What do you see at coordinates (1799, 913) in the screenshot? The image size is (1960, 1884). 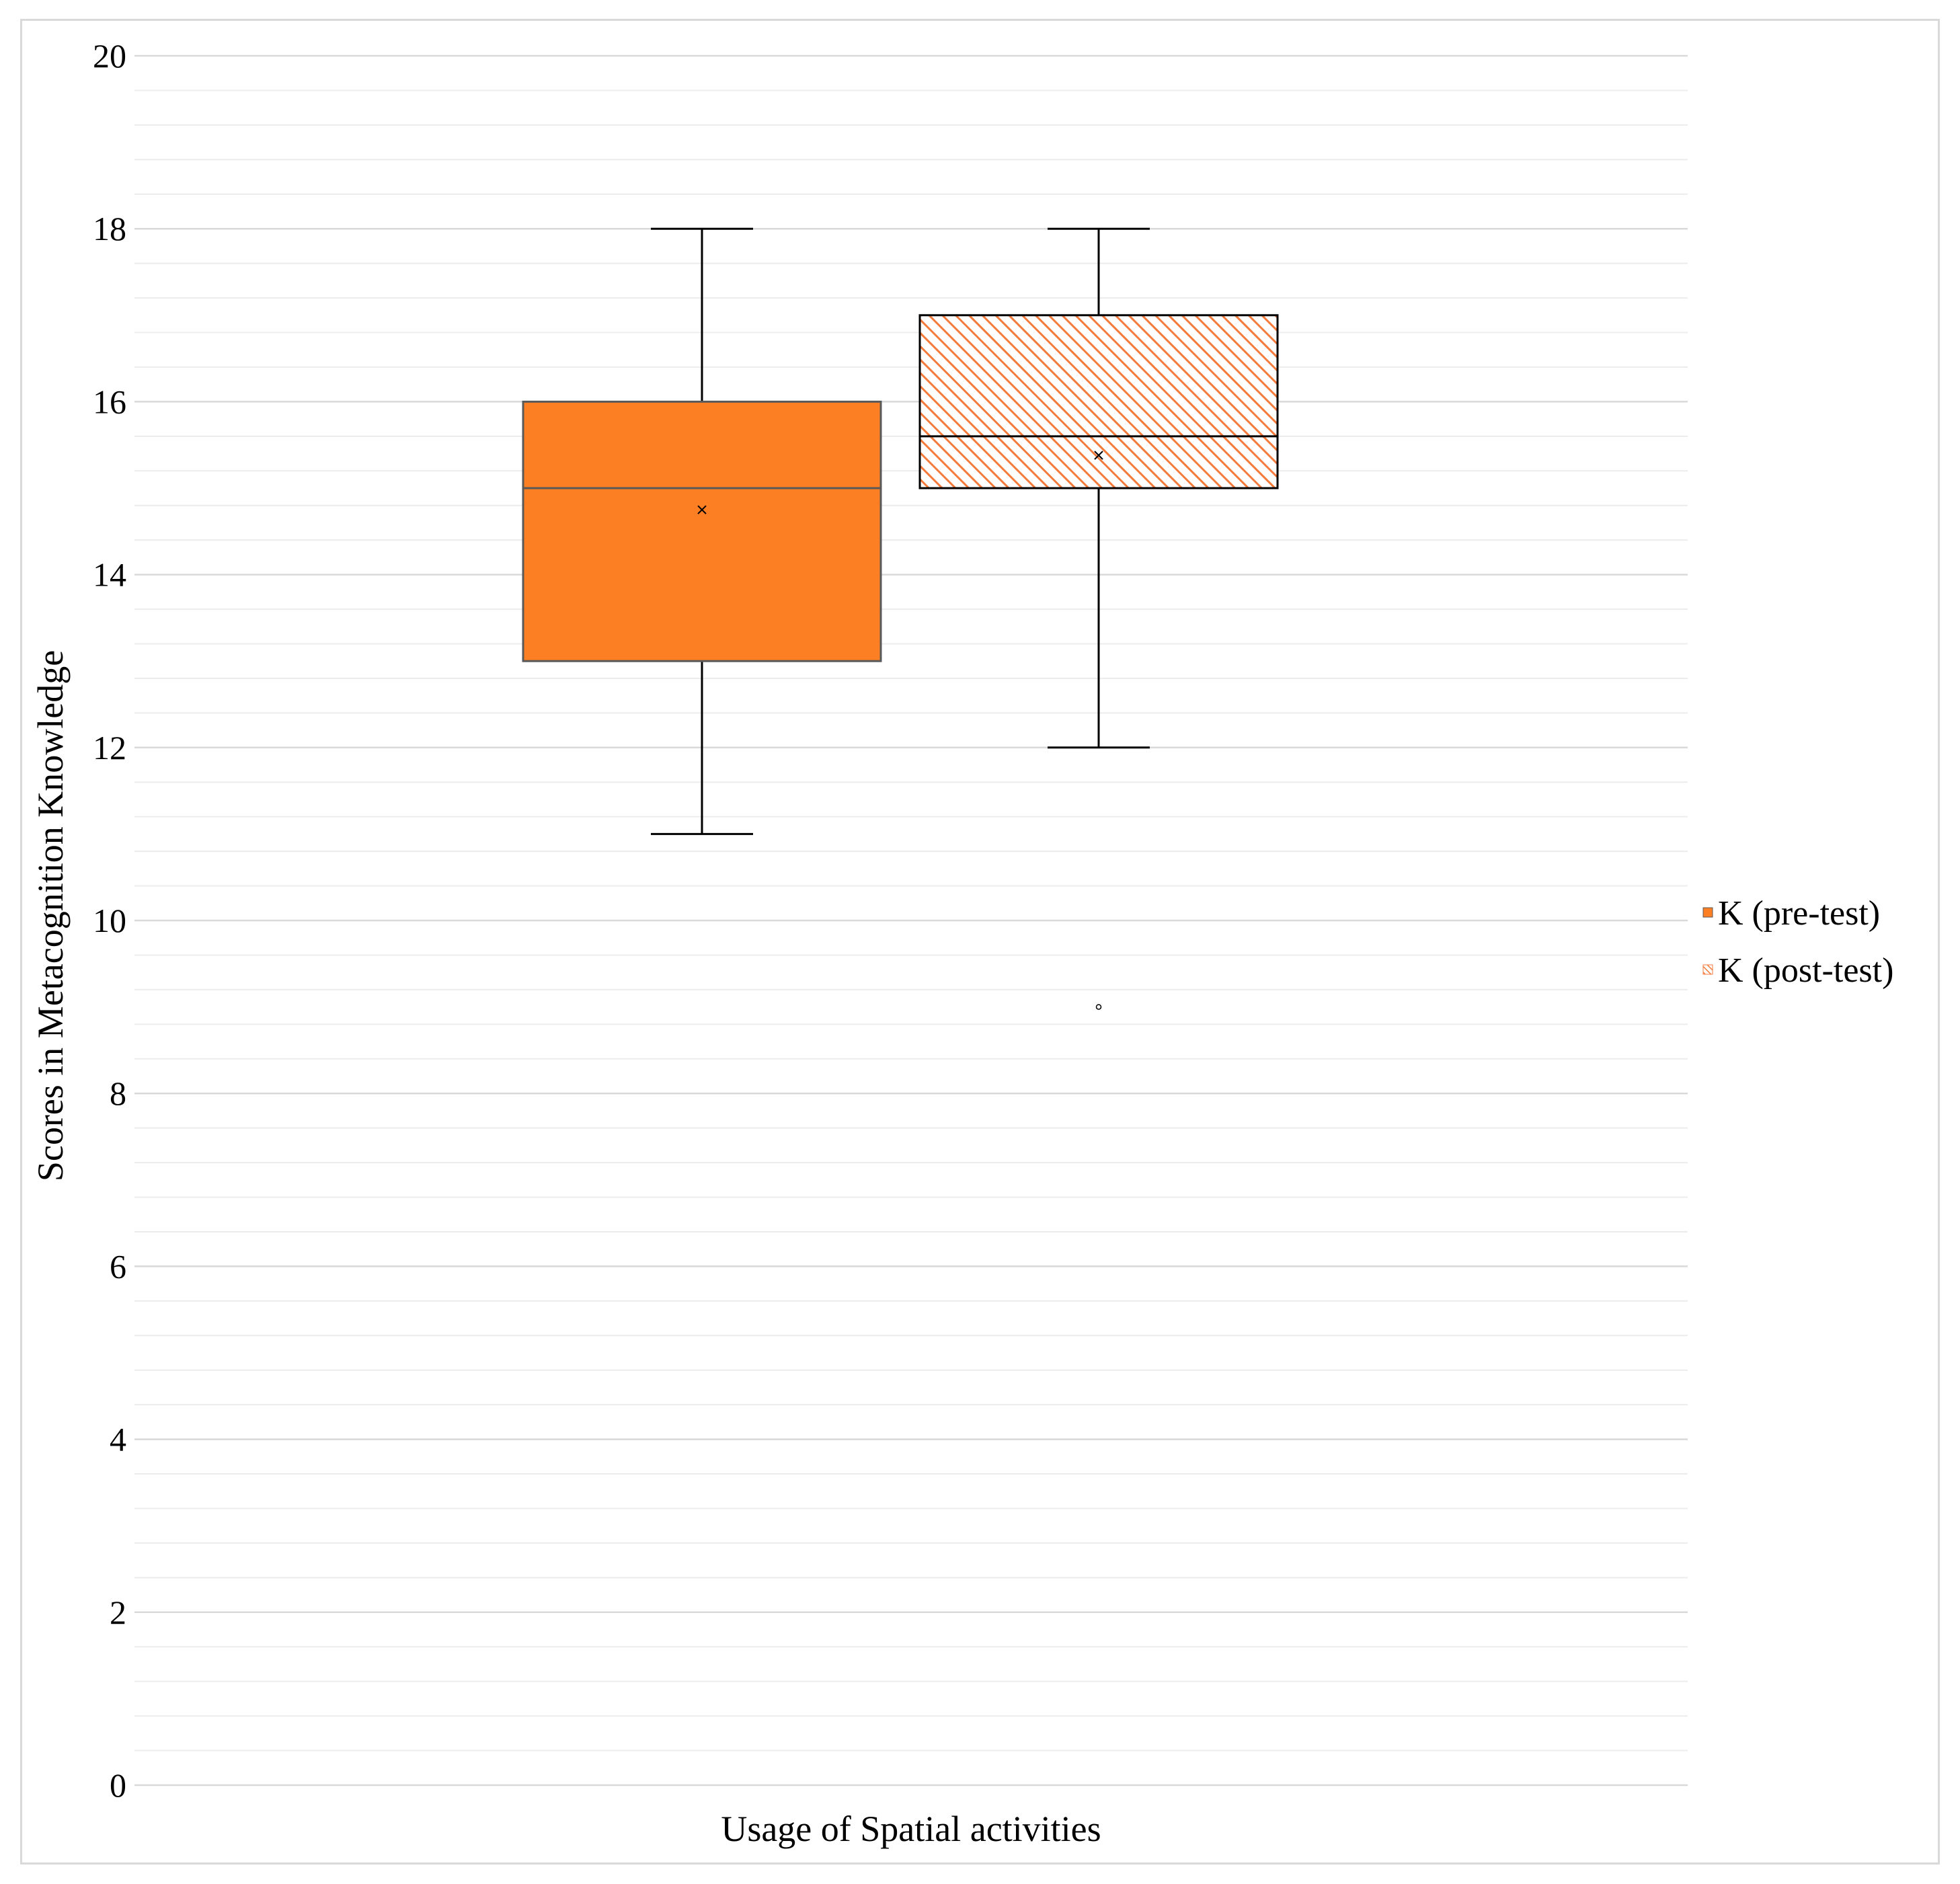 I see `legend-label-pre-test: K (pre-test)` at bounding box center [1799, 913].